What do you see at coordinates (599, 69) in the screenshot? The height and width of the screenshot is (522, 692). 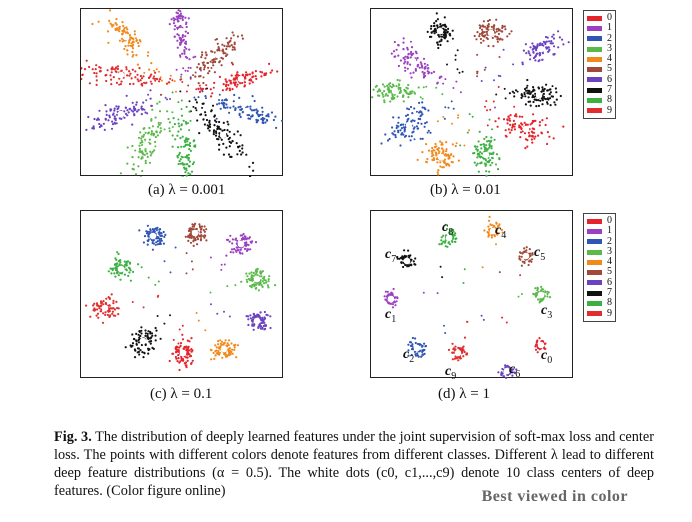 I see `legend-entry: 5` at bounding box center [599, 69].